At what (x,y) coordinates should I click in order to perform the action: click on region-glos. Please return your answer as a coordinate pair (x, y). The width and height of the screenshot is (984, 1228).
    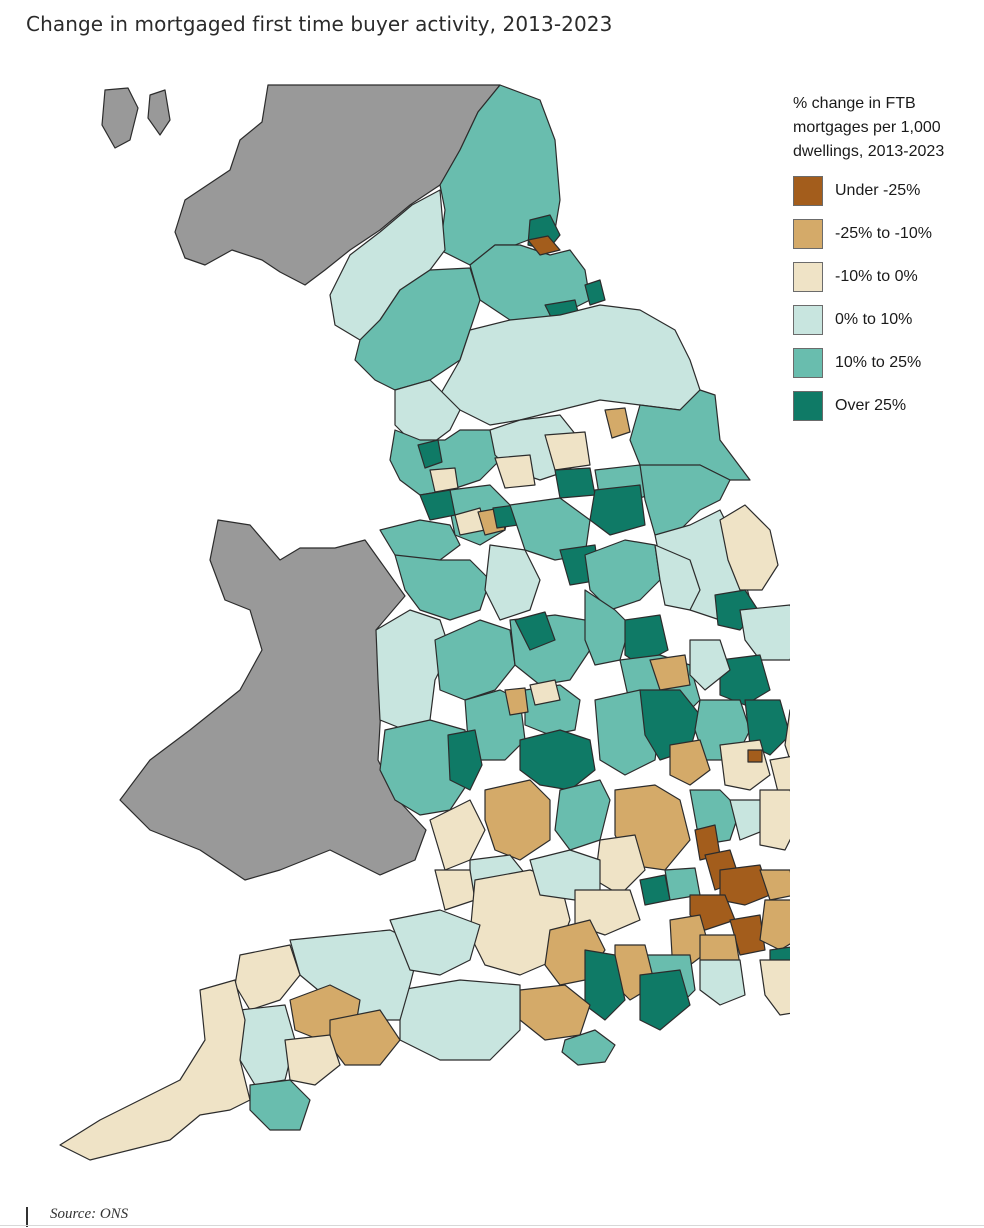
    Looking at the image, I should click on (457, 835).